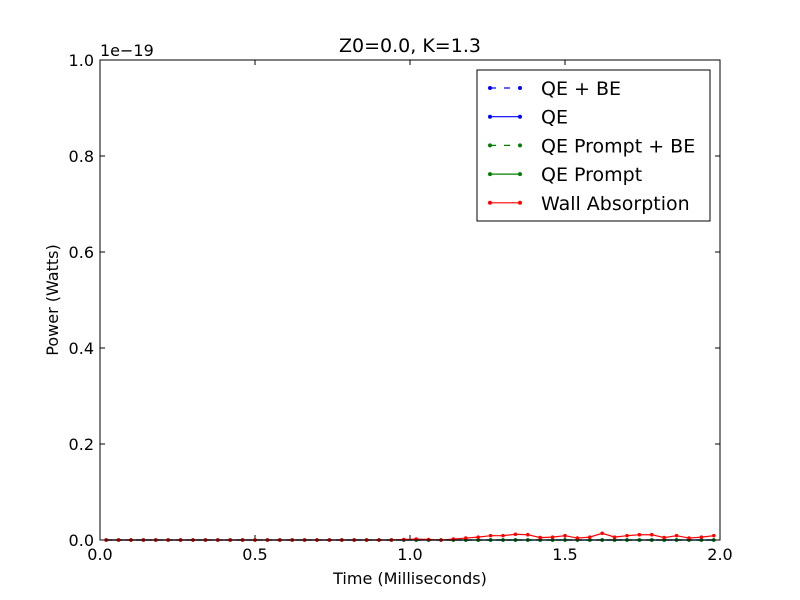 This screenshot has height=600, width=800. Describe the element at coordinates (564, 554) in the screenshot. I see `x-tick-label: 1.5` at that location.